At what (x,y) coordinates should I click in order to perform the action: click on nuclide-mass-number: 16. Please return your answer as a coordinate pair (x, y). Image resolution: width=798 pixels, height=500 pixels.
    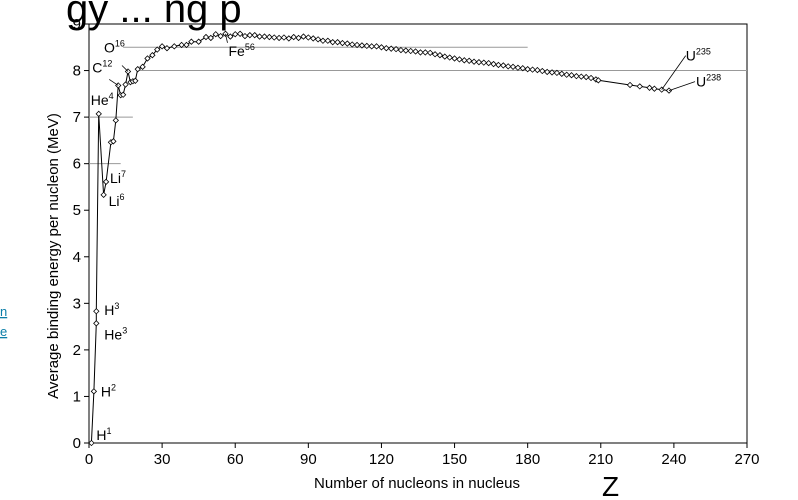
    Looking at the image, I should click on (120, 43).